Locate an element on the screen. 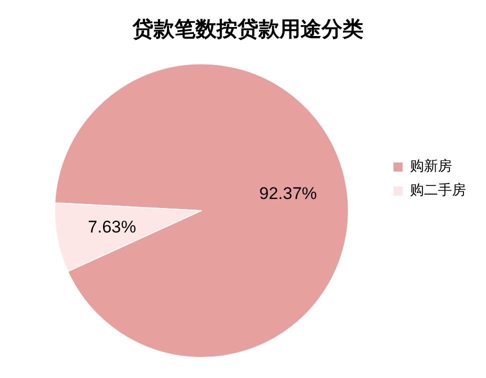 This screenshot has width=486, height=378. data-label: 92.37% is located at coordinates (288, 193).